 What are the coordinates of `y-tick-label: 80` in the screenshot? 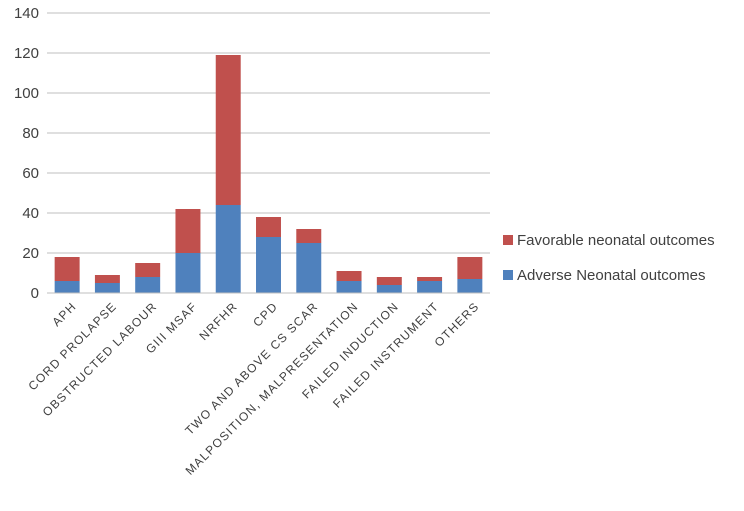 It's located at (30, 133).